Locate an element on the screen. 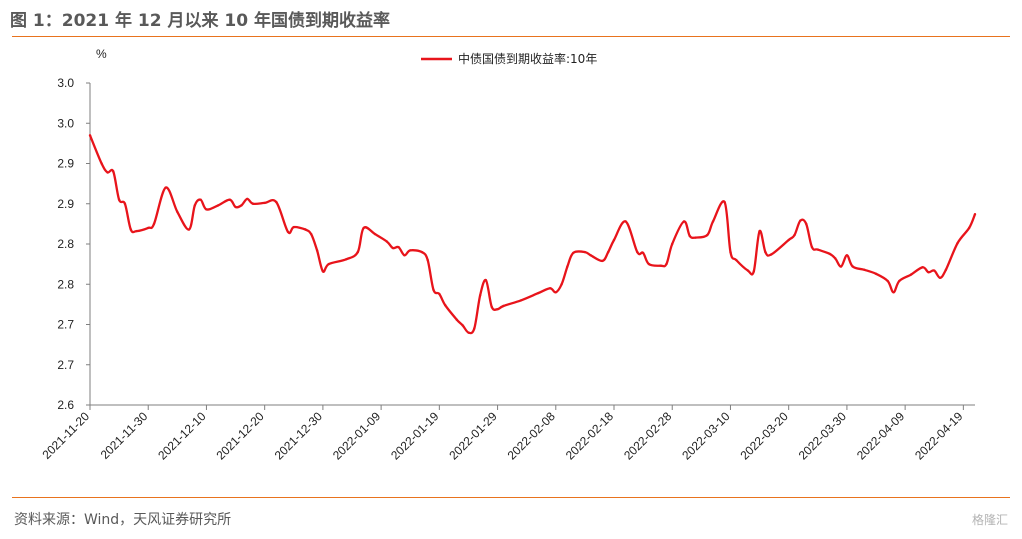 This screenshot has width=1022, height=539. x-tick-label: 2021-11-30 is located at coordinates (124, 435).